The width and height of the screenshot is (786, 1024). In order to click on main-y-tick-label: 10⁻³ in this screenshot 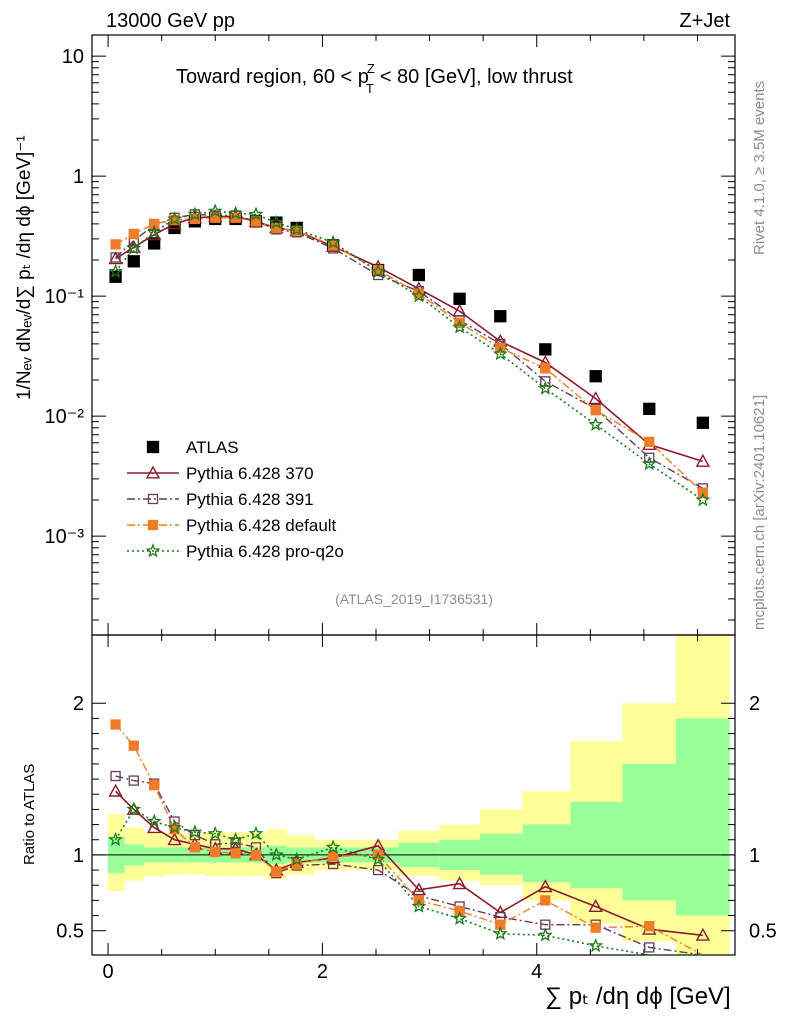, I will do `click(65, 537)`.